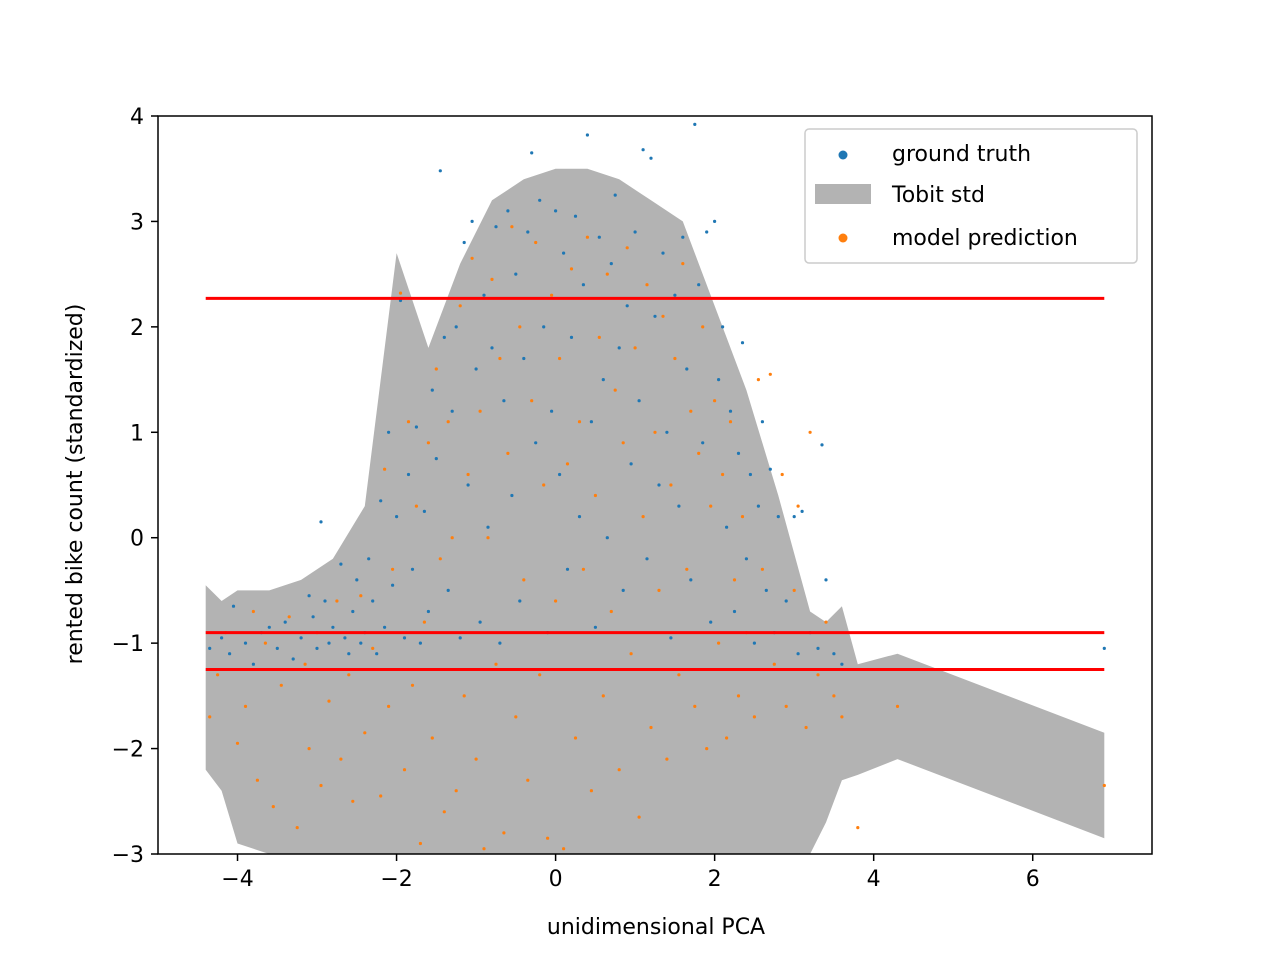  Describe the element at coordinates (843, 155) in the screenshot. I see `legend-ground-truth-marker` at that location.